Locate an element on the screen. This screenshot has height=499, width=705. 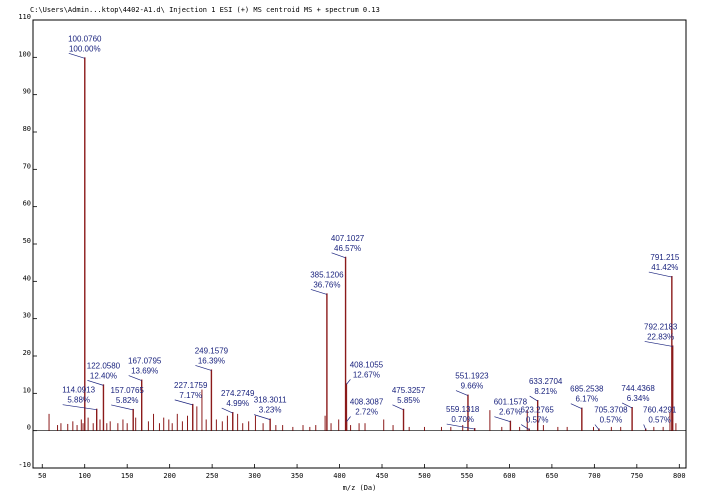
peak-mz-label: 274.2749 is located at coordinates (238, 393).